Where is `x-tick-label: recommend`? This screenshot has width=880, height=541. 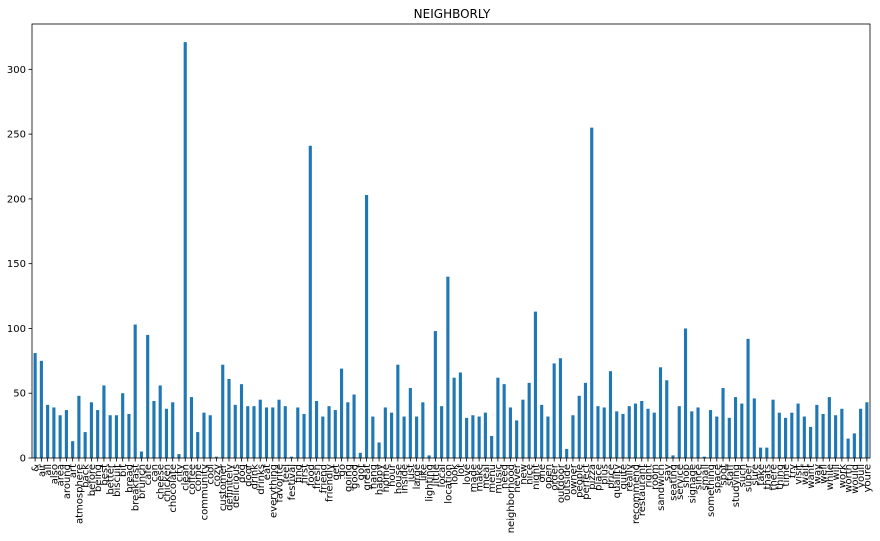
x-tick-label: recommend is located at coordinates (636, 494).